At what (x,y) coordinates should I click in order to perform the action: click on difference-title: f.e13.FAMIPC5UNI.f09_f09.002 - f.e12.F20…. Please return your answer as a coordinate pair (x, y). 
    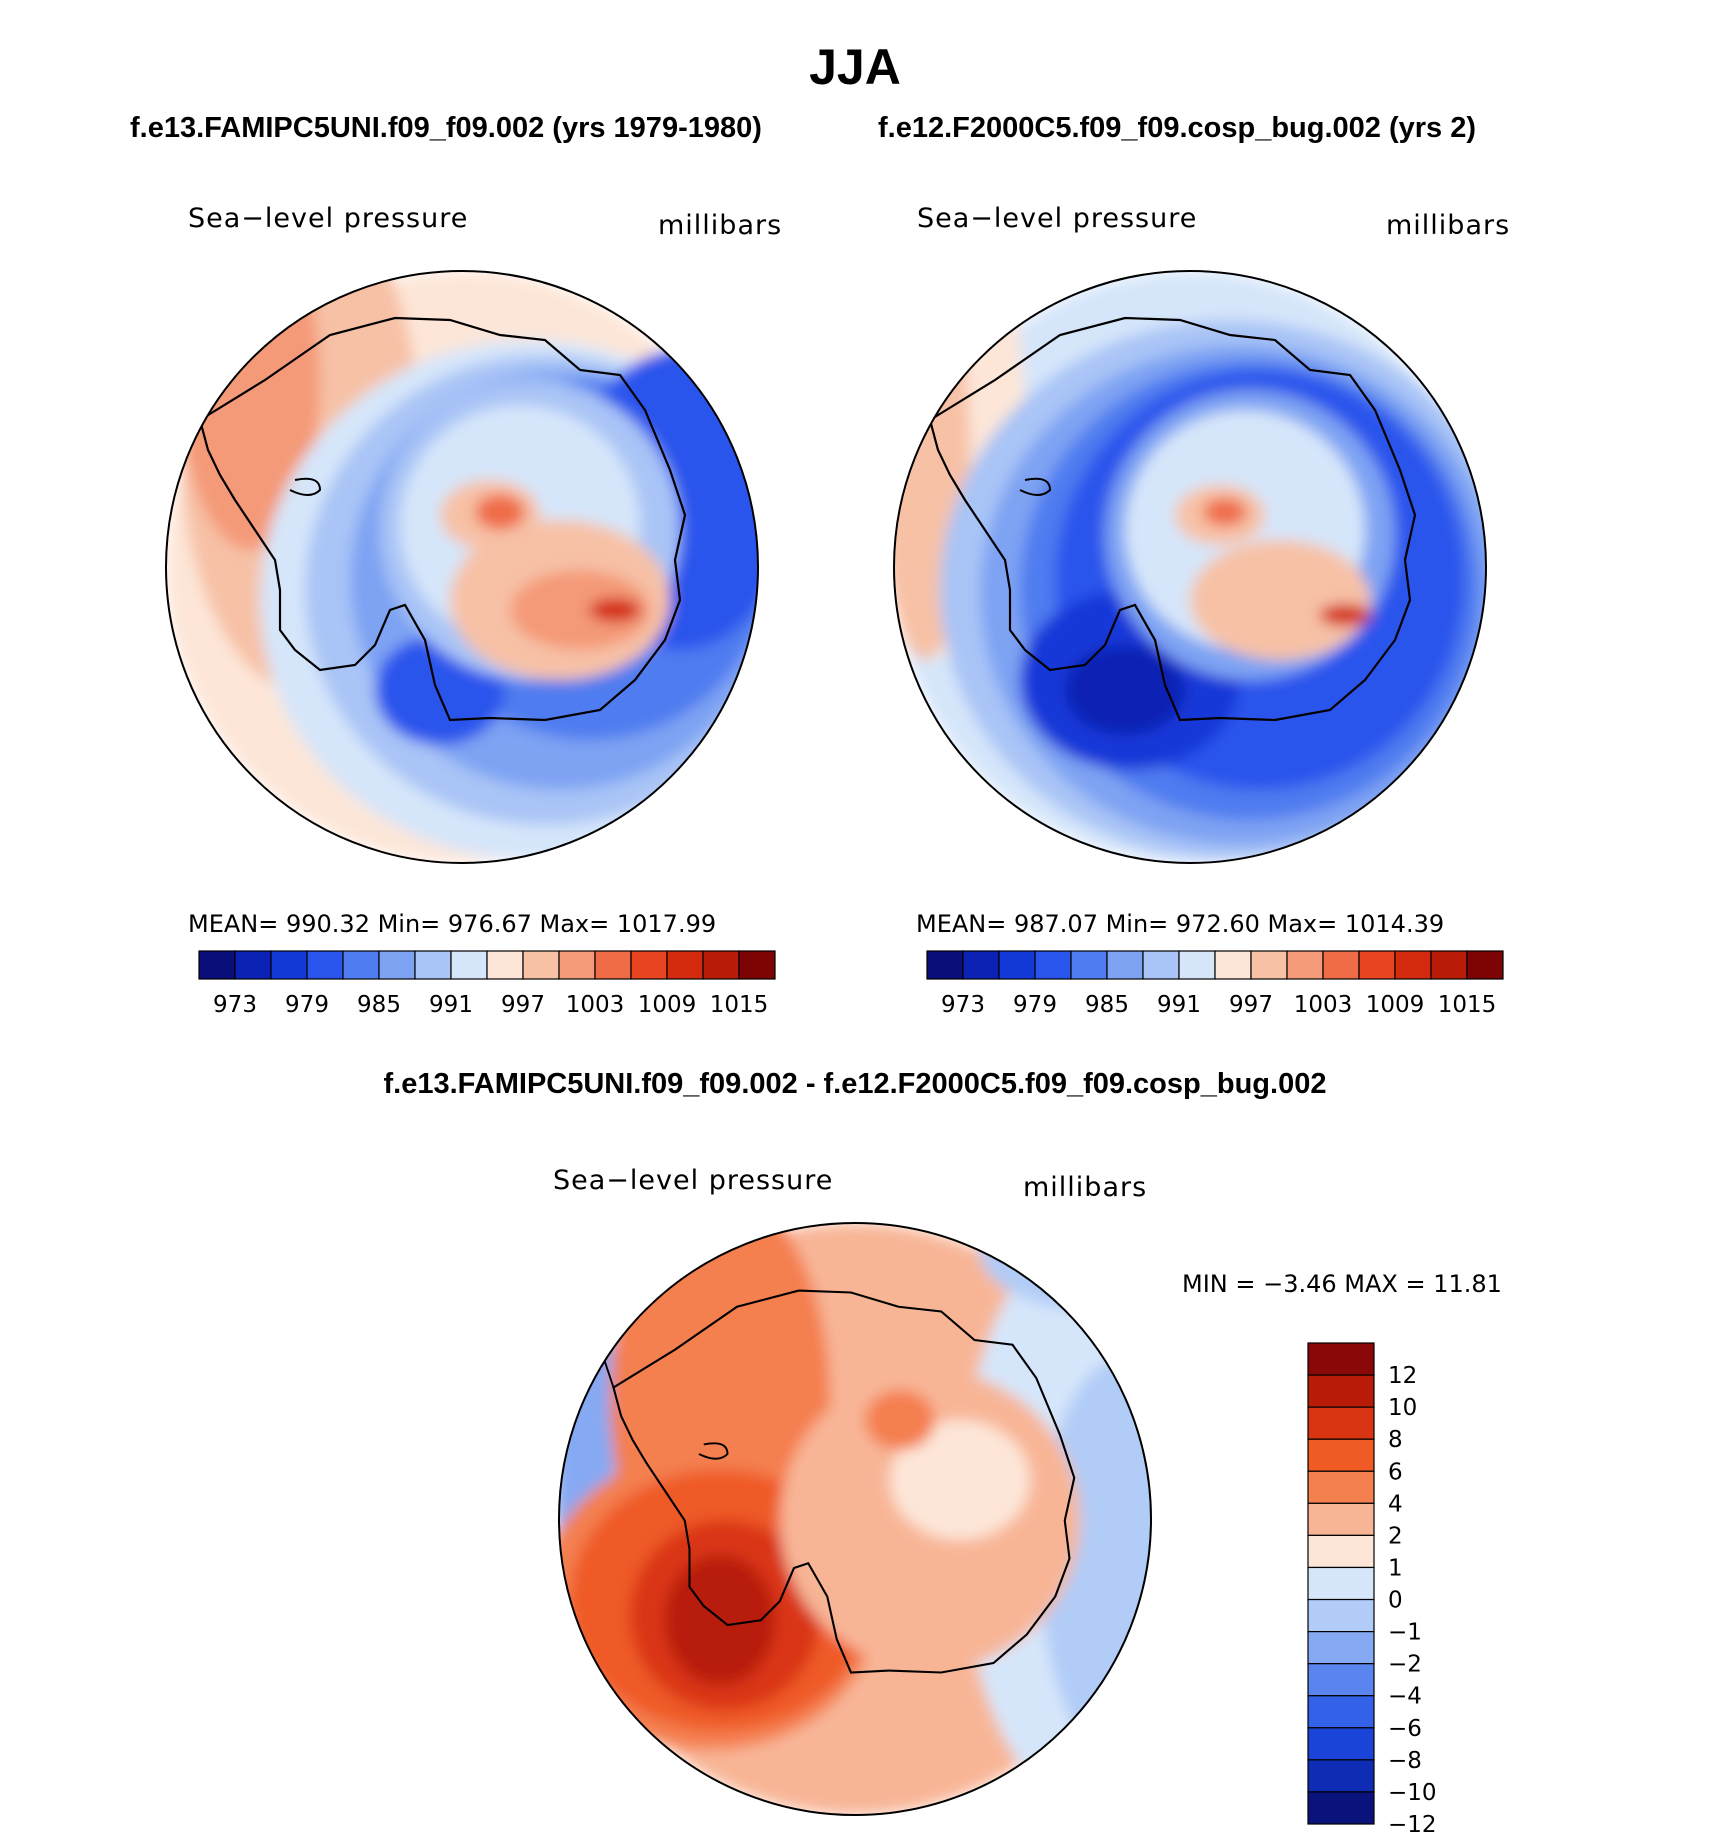
    Looking at the image, I should click on (855, 1084).